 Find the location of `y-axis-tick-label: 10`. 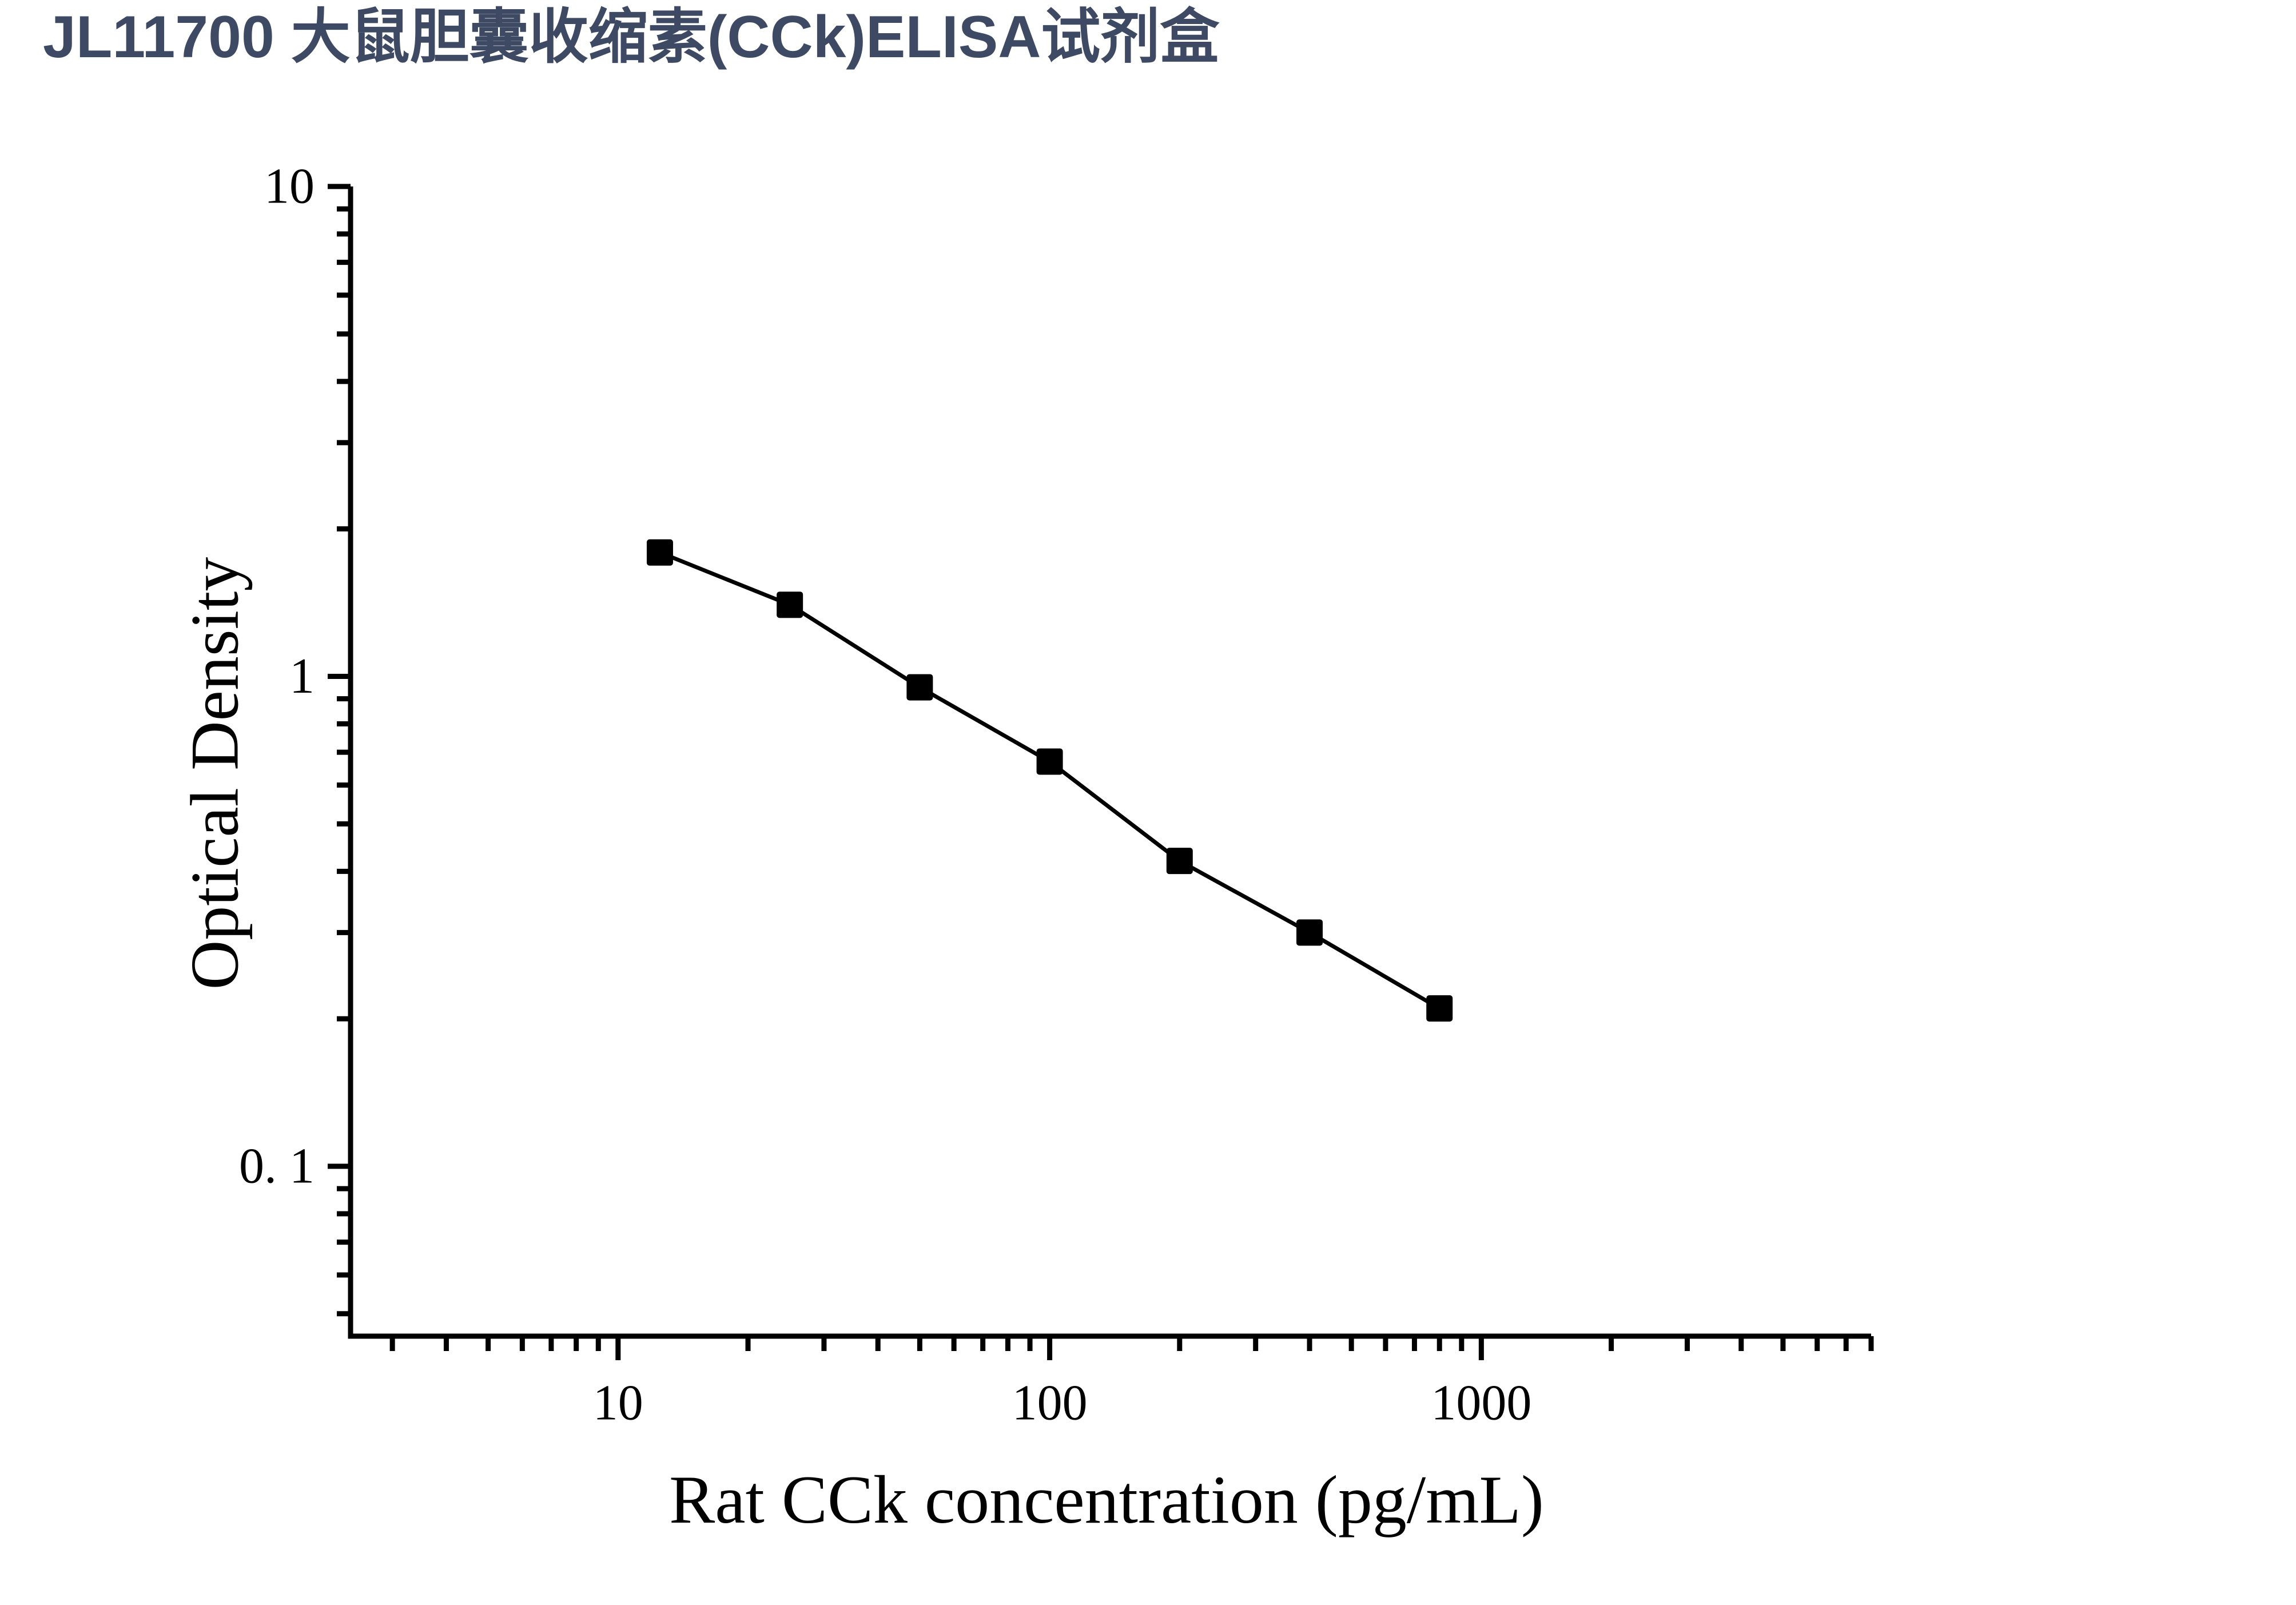

y-axis-tick-label: 10 is located at coordinates (289, 186).